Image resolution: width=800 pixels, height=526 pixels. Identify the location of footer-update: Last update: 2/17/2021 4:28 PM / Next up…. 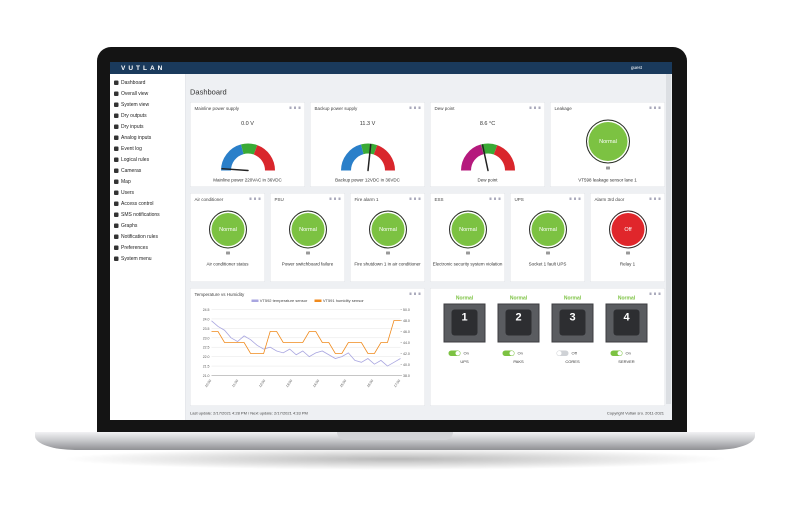
(249, 413).